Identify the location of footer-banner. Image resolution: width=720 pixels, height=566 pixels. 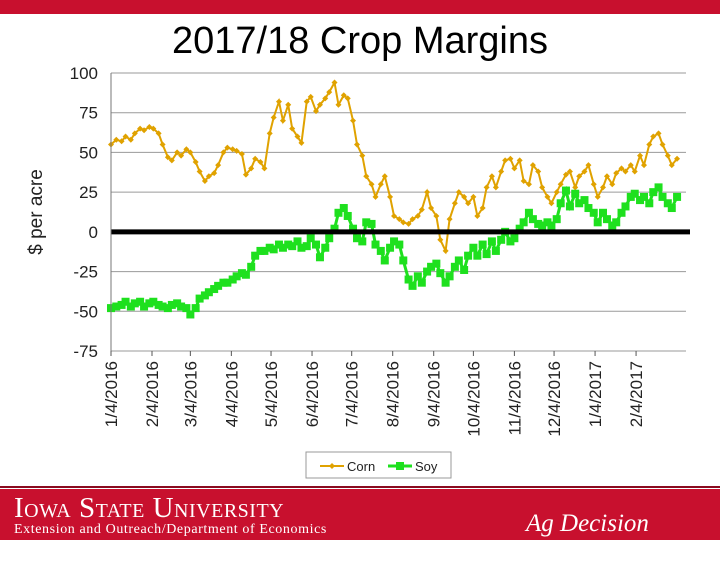
(360, 514).